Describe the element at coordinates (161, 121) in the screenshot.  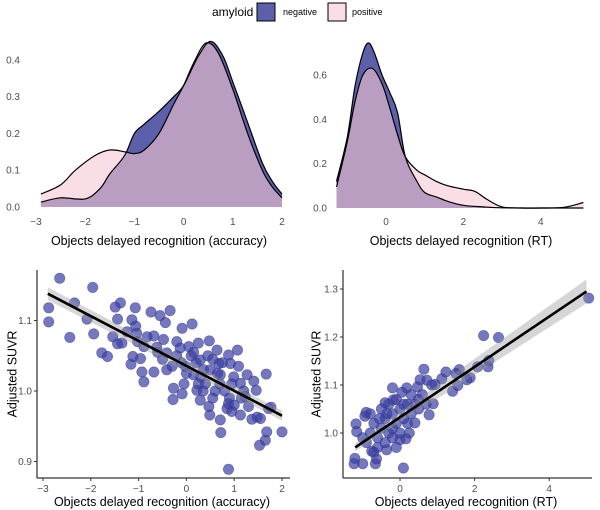
I see `density-line-negative` at that location.